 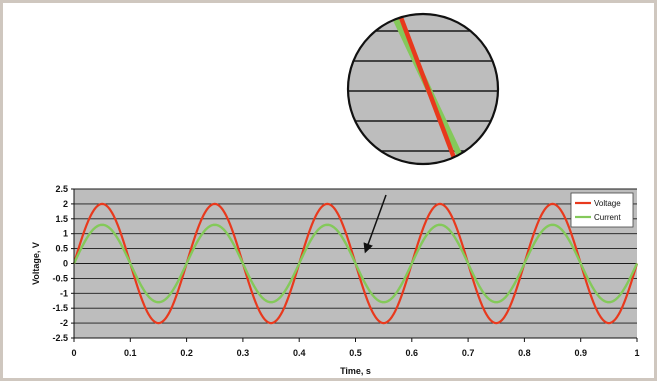 I want to click on x-axis-title: Time, s, so click(x=355, y=371).